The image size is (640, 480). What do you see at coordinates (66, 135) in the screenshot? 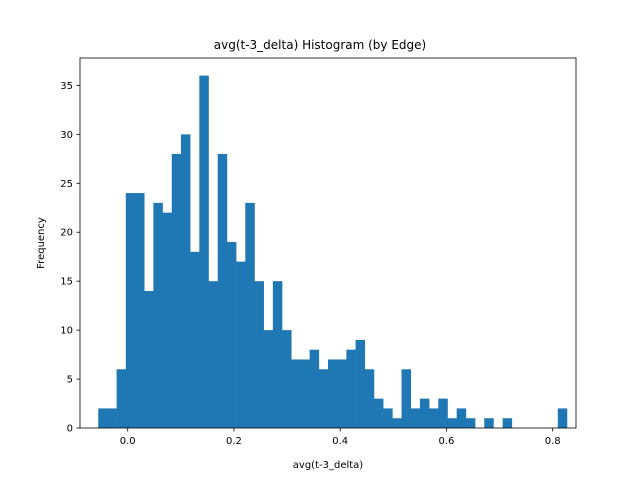
I see `y-tick-label: 30` at bounding box center [66, 135].